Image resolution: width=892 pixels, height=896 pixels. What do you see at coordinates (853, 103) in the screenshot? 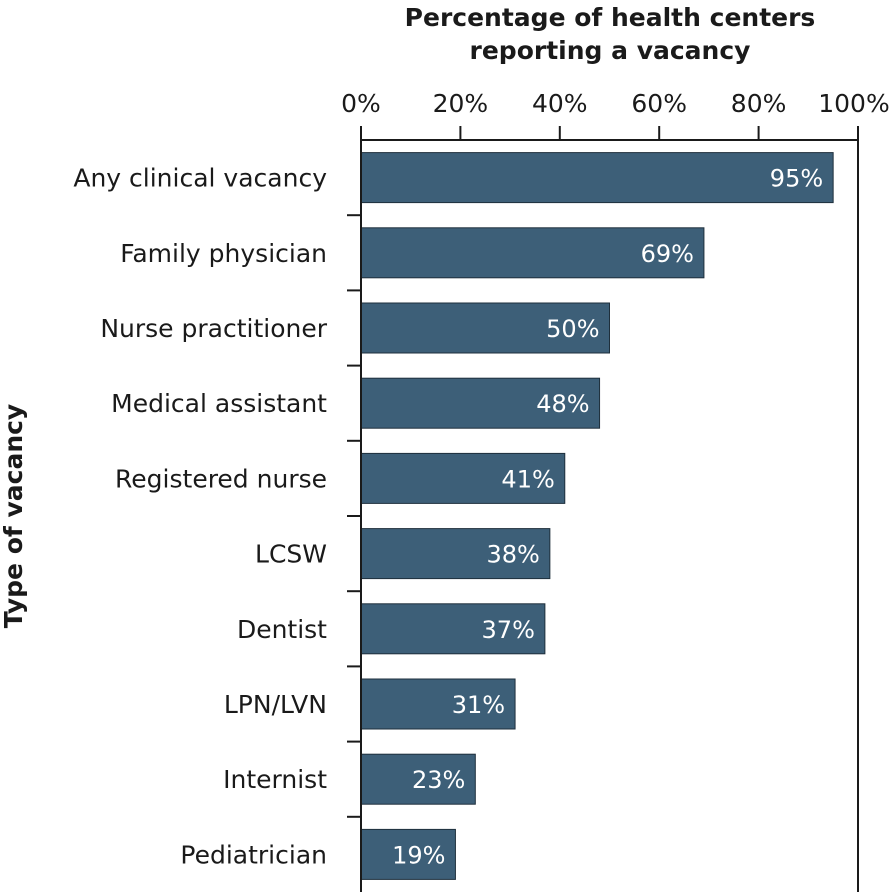
I see `x-tick-label: 100%` at bounding box center [853, 103].